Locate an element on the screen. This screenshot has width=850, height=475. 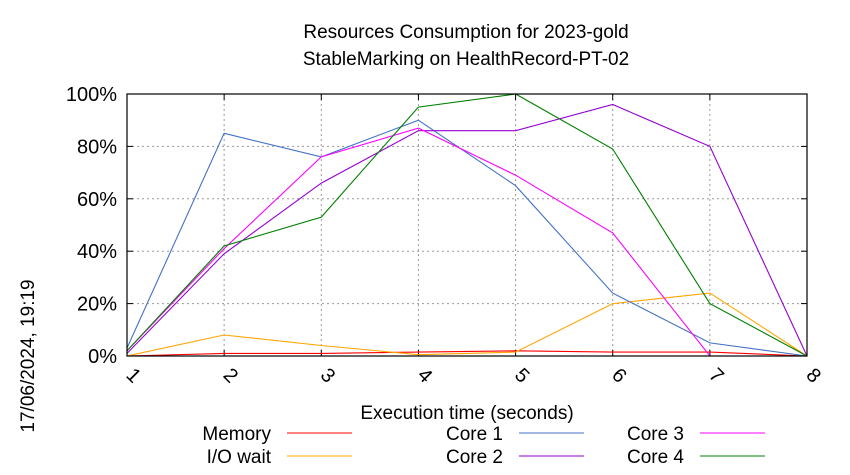
x-tick-label: 1 is located at coordinates (133, 375).